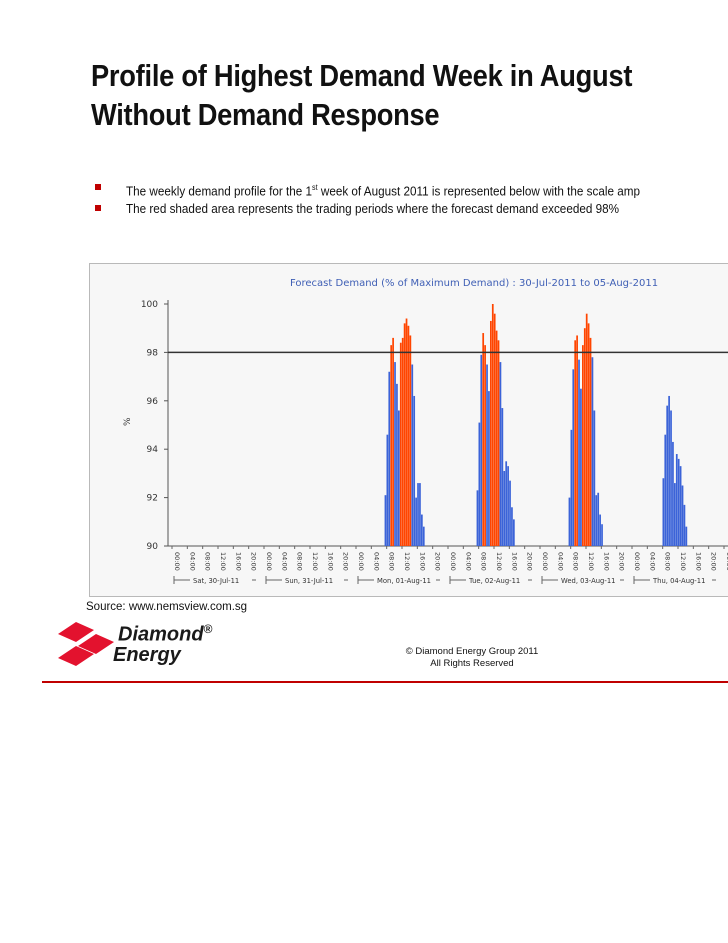 This screenshot has width=728, height=943. I want to click on y-tick-label: 100, so click(149, 305).